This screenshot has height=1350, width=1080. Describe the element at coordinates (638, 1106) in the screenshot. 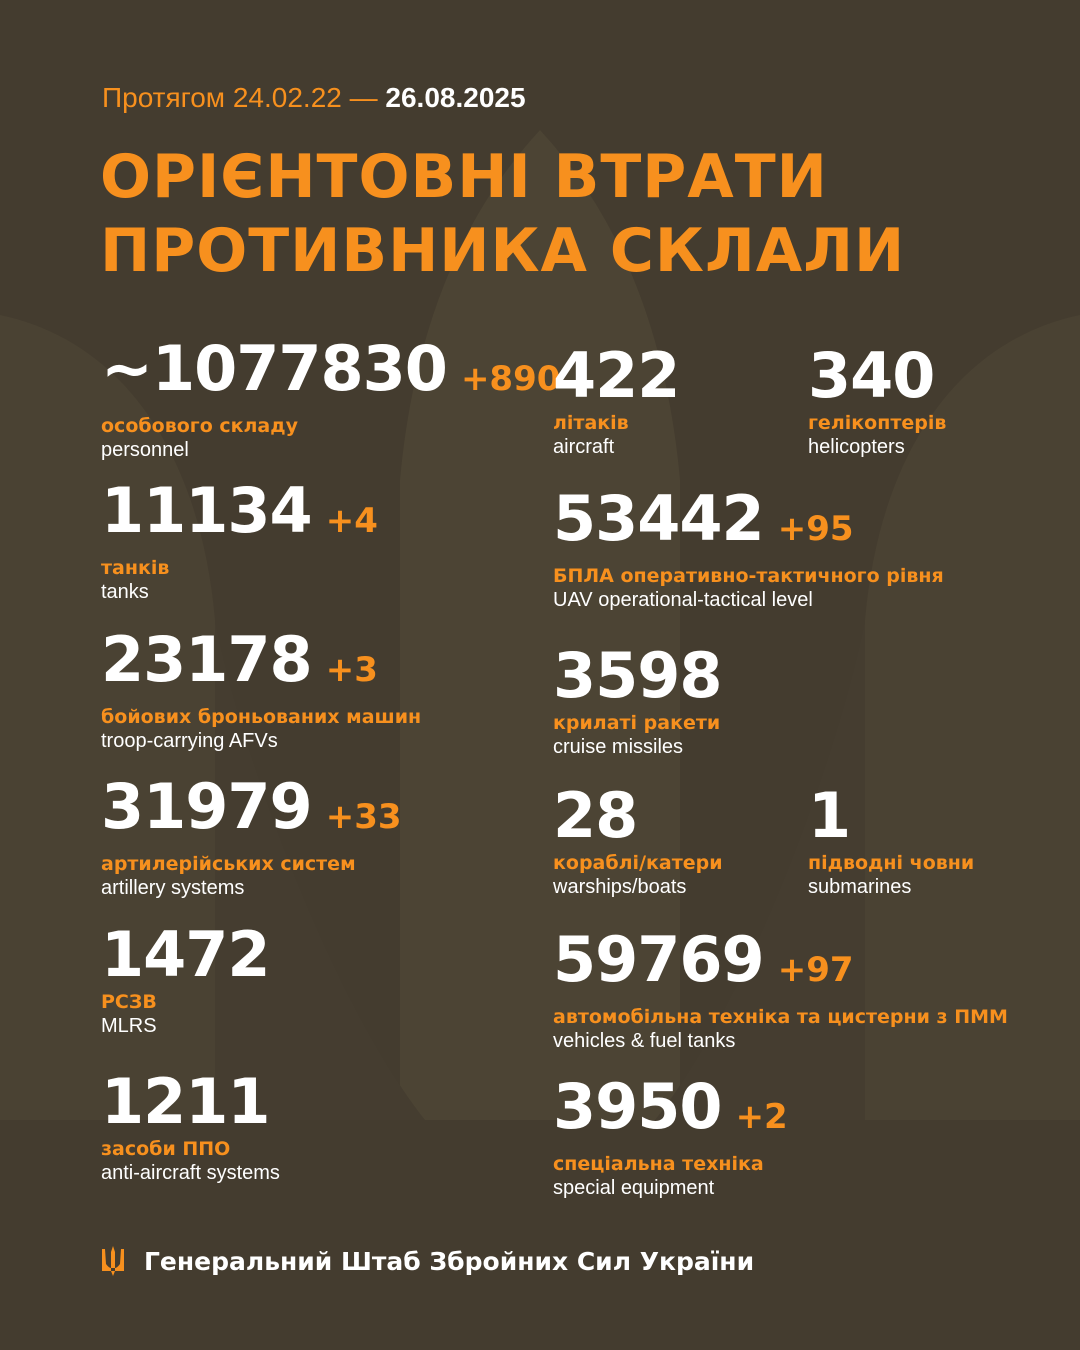

I see `stat-number: 3950` at that location.